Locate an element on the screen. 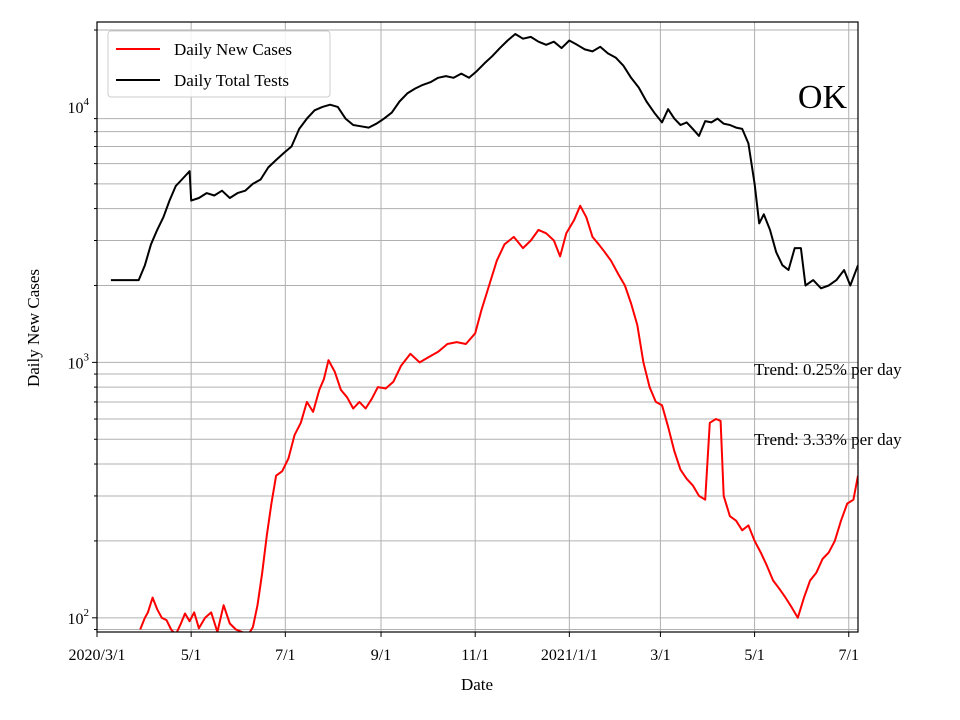  legend-label: Daily Total Tests is located at coordinates (231, 80).